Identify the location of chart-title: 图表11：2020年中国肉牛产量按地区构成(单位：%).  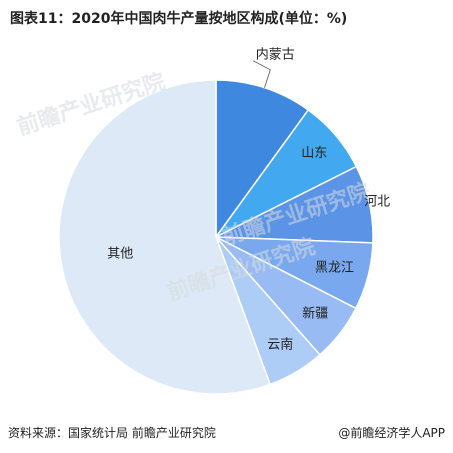
(179, 19).